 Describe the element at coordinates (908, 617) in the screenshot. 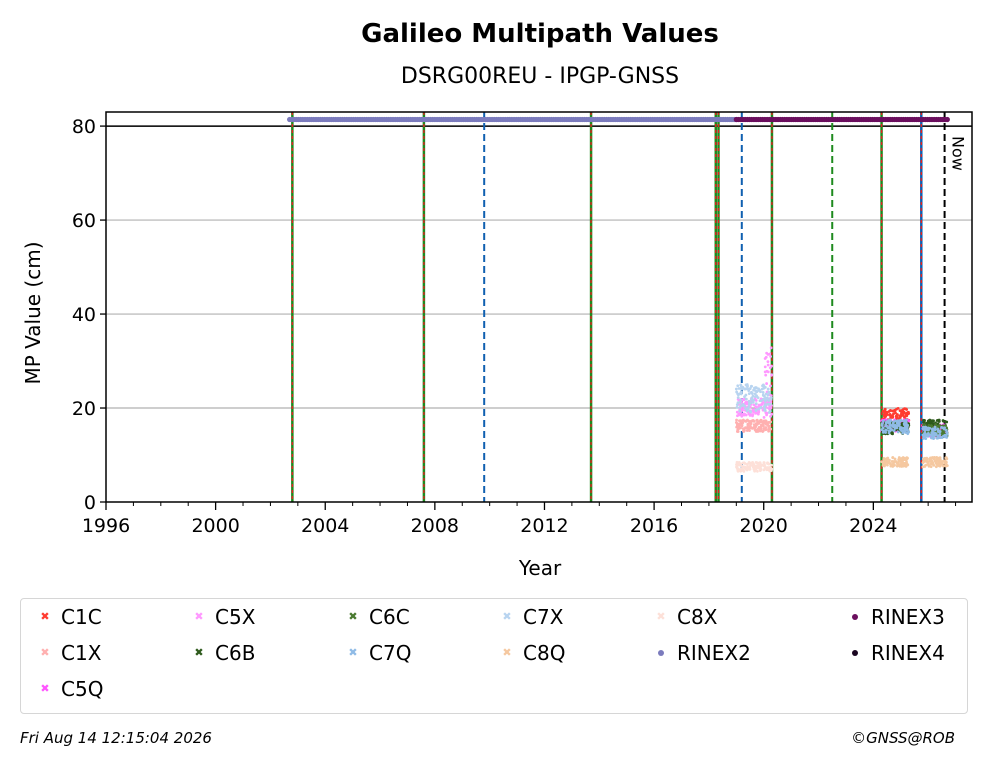

I see `legend-label: RINEX3` at that location.